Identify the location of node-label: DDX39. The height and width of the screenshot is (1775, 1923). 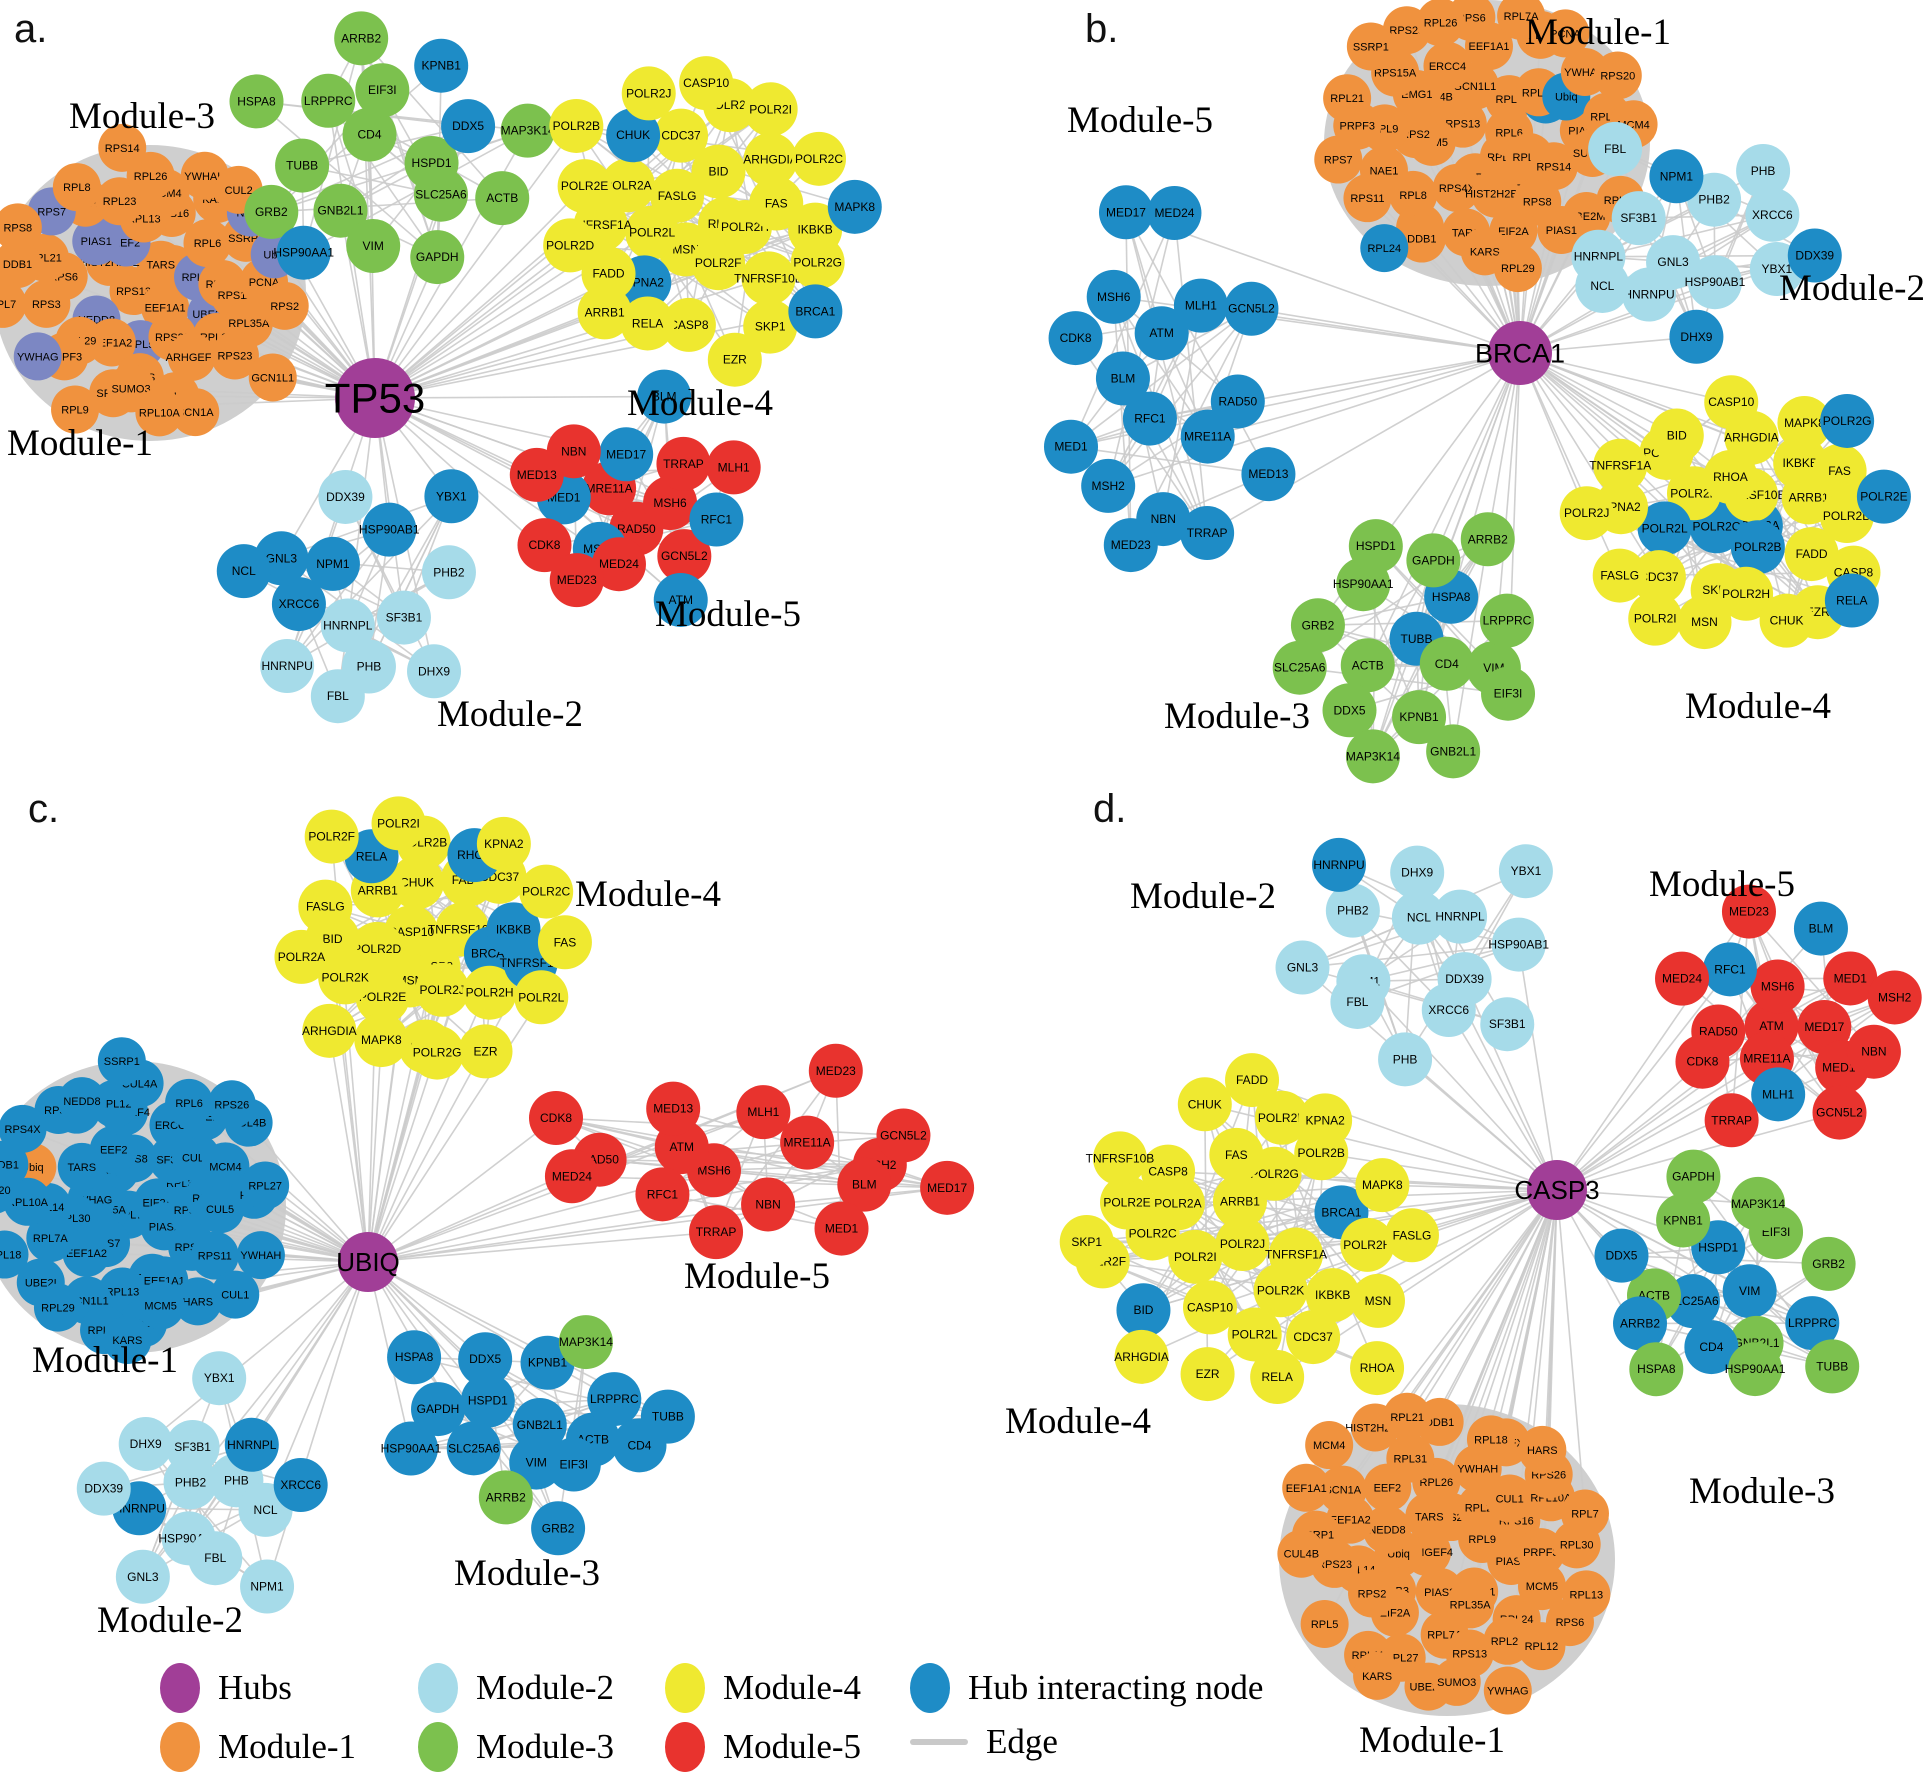
(345, 497).